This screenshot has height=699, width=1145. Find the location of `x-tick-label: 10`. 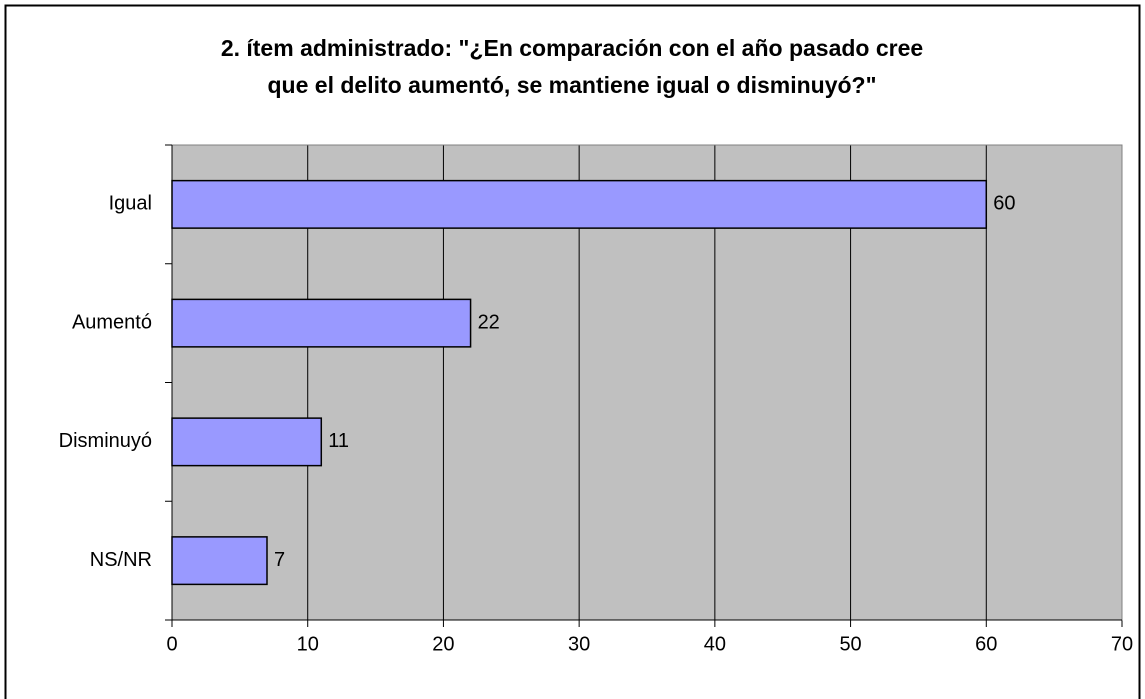

x-tick-label: 10 is located at coordinates (308, 644).